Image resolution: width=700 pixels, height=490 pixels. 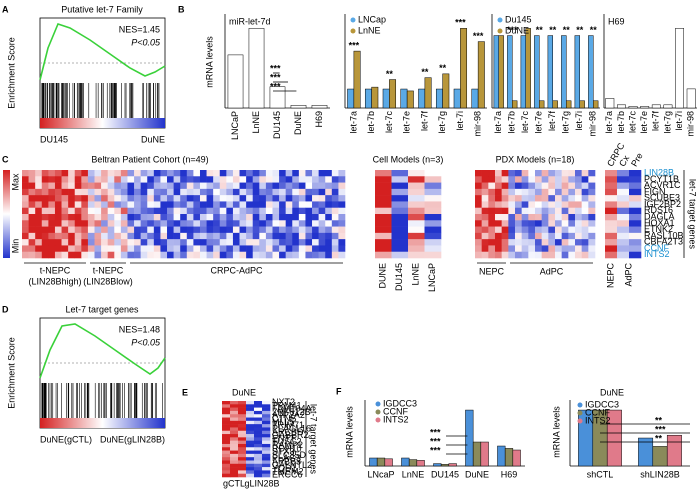 I want to click on chart-title: DuNE, so click(x=612, y=392).